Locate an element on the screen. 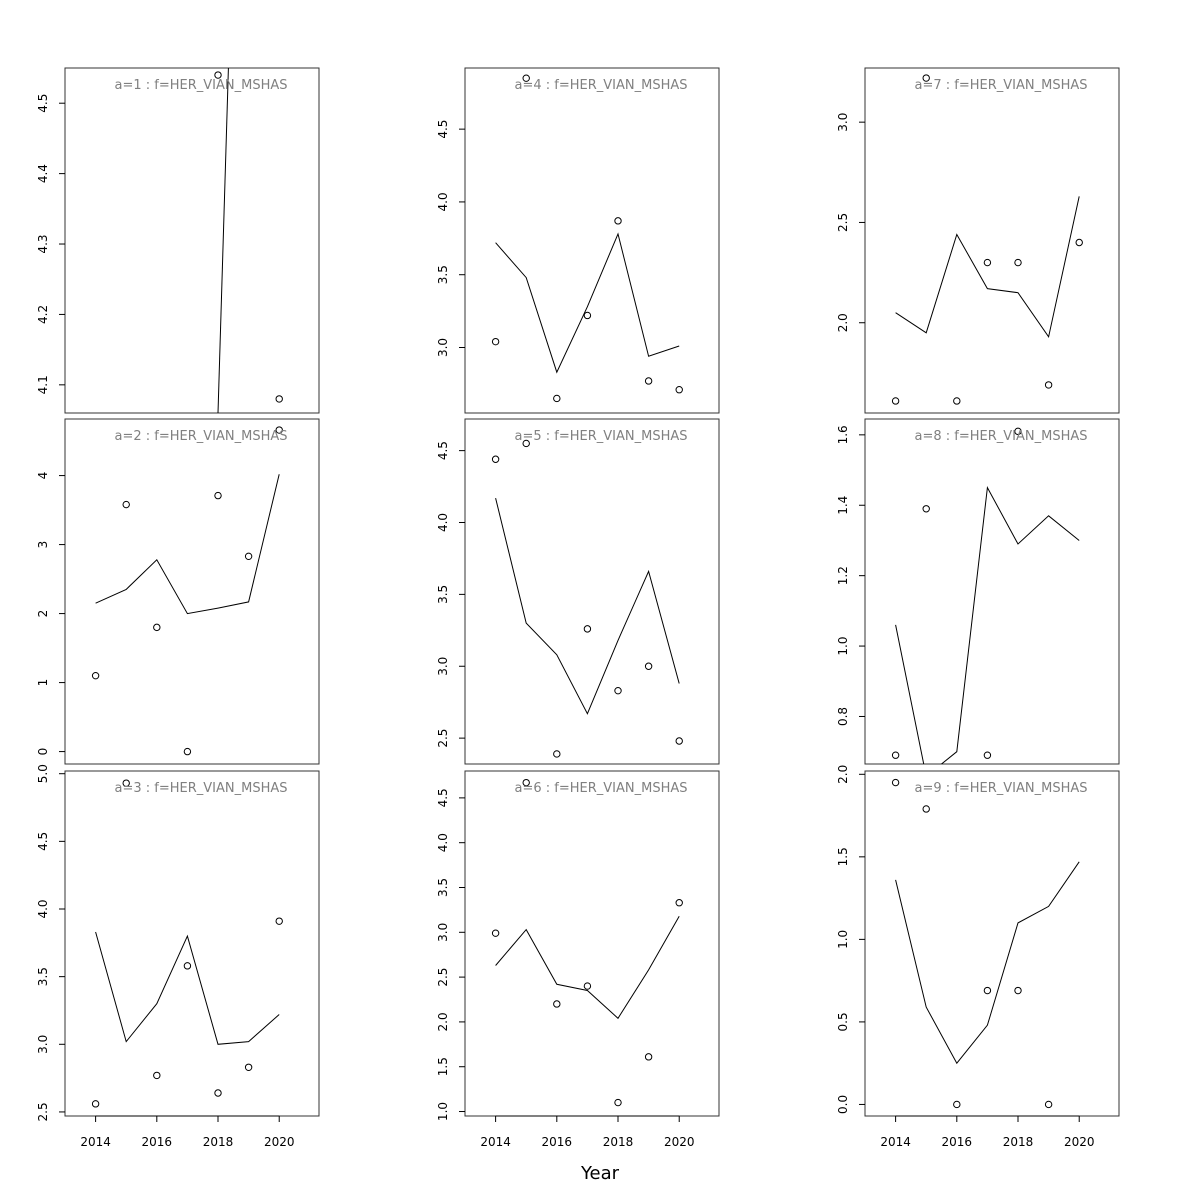 This screenshot has width=1200, height=1200. y-tick-label: 1.2 is located at coordinates (843, 575).